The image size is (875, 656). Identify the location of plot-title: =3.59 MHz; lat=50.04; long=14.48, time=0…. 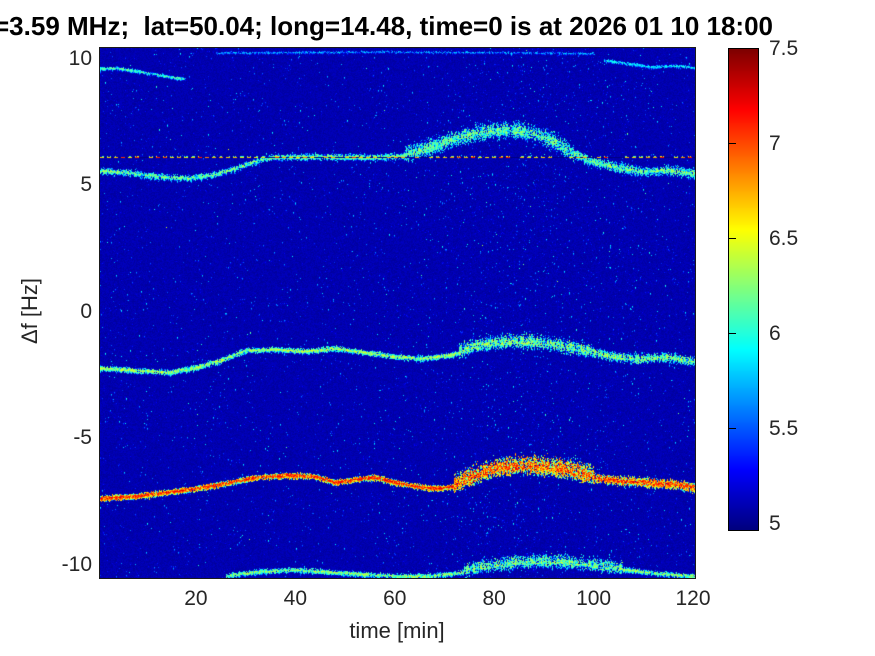
(387, 26).